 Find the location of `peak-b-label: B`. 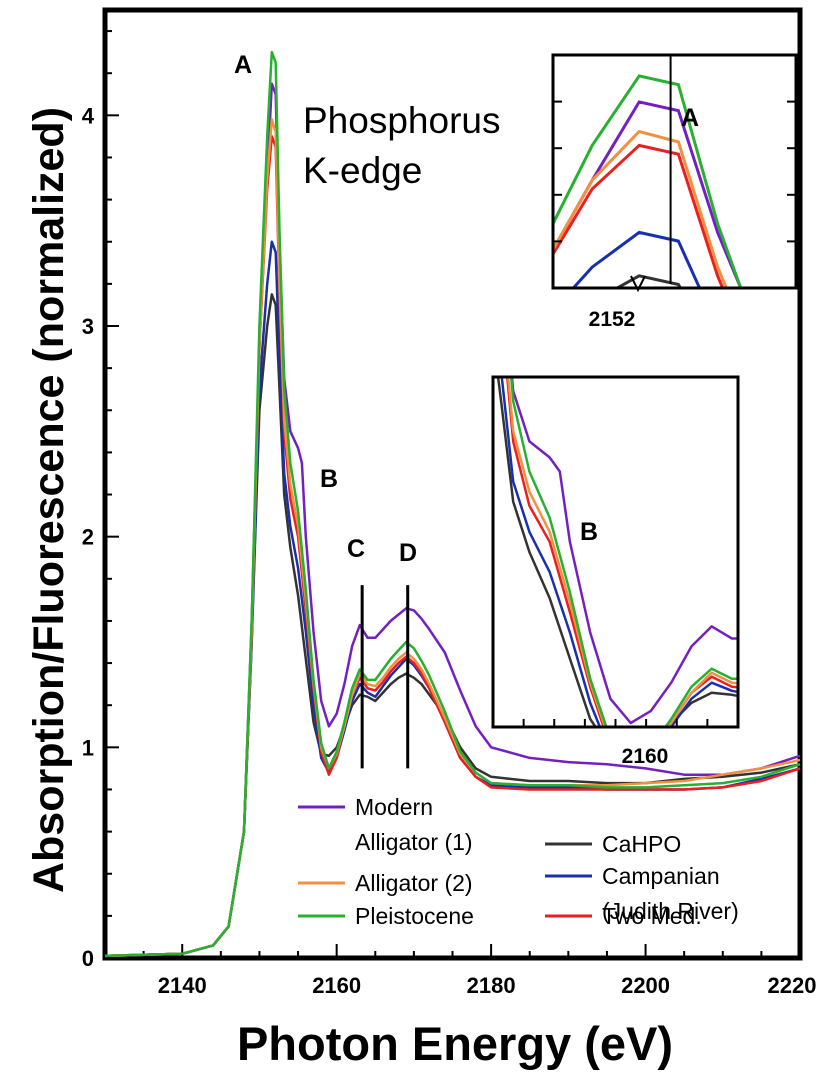

peak-b-label: B is located at coordinates (329, 479).